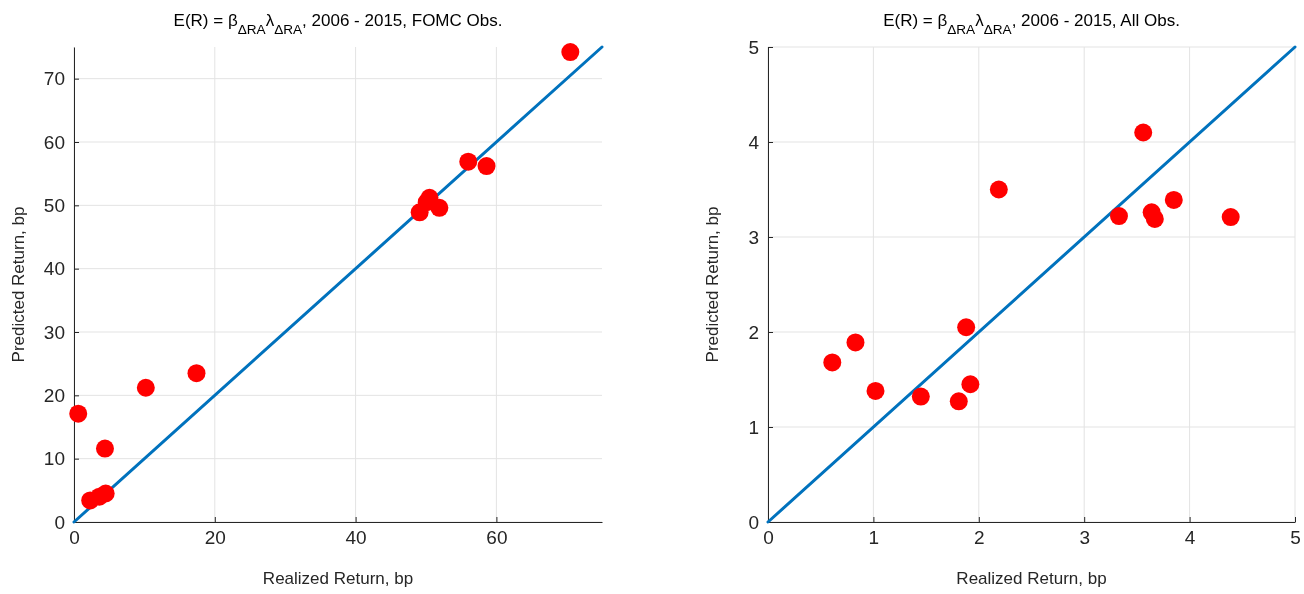 Image resolution: width=1304 pixels, height=594 pixels. Describe the element at coordinates (753, 47) in the screenshot. I see `y-tick-label: 5` at that location.